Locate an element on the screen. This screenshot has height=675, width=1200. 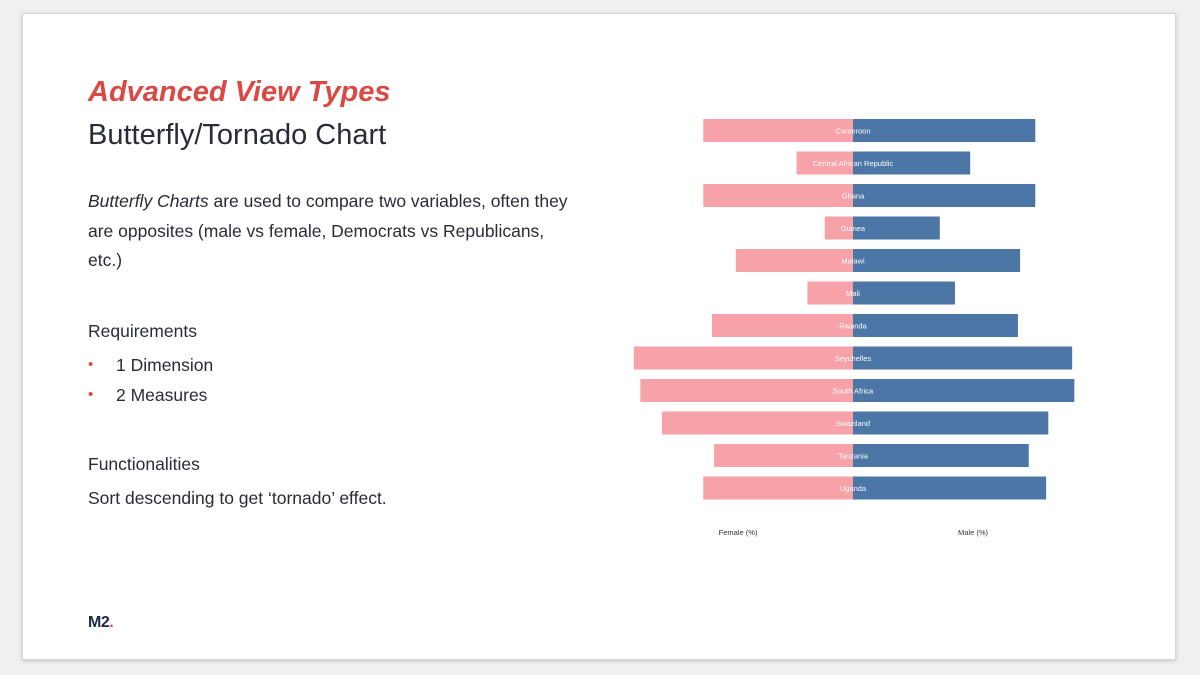
category-label: Cameroon is located at coordinates (852, 131).